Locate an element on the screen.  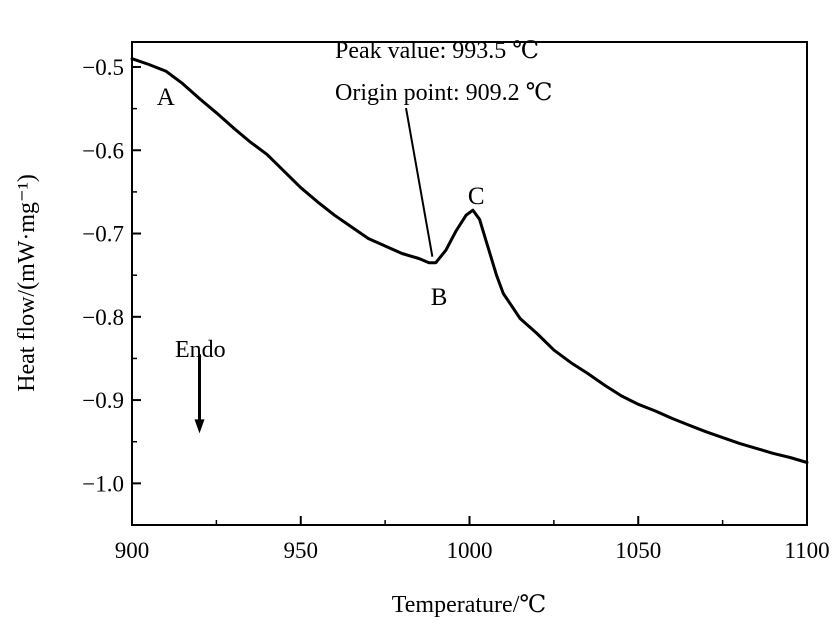
y-tick-label: −1.0 is located at coordinates (103, 483).